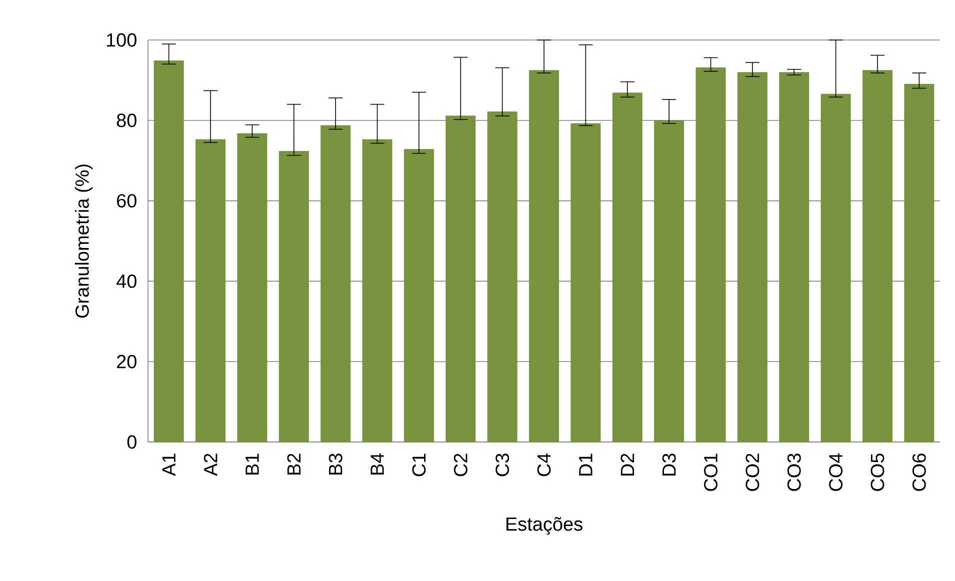  Describe the element at coordinates (836, 472) in the screenshot. I see `x-tick-label: CO4` at that location.